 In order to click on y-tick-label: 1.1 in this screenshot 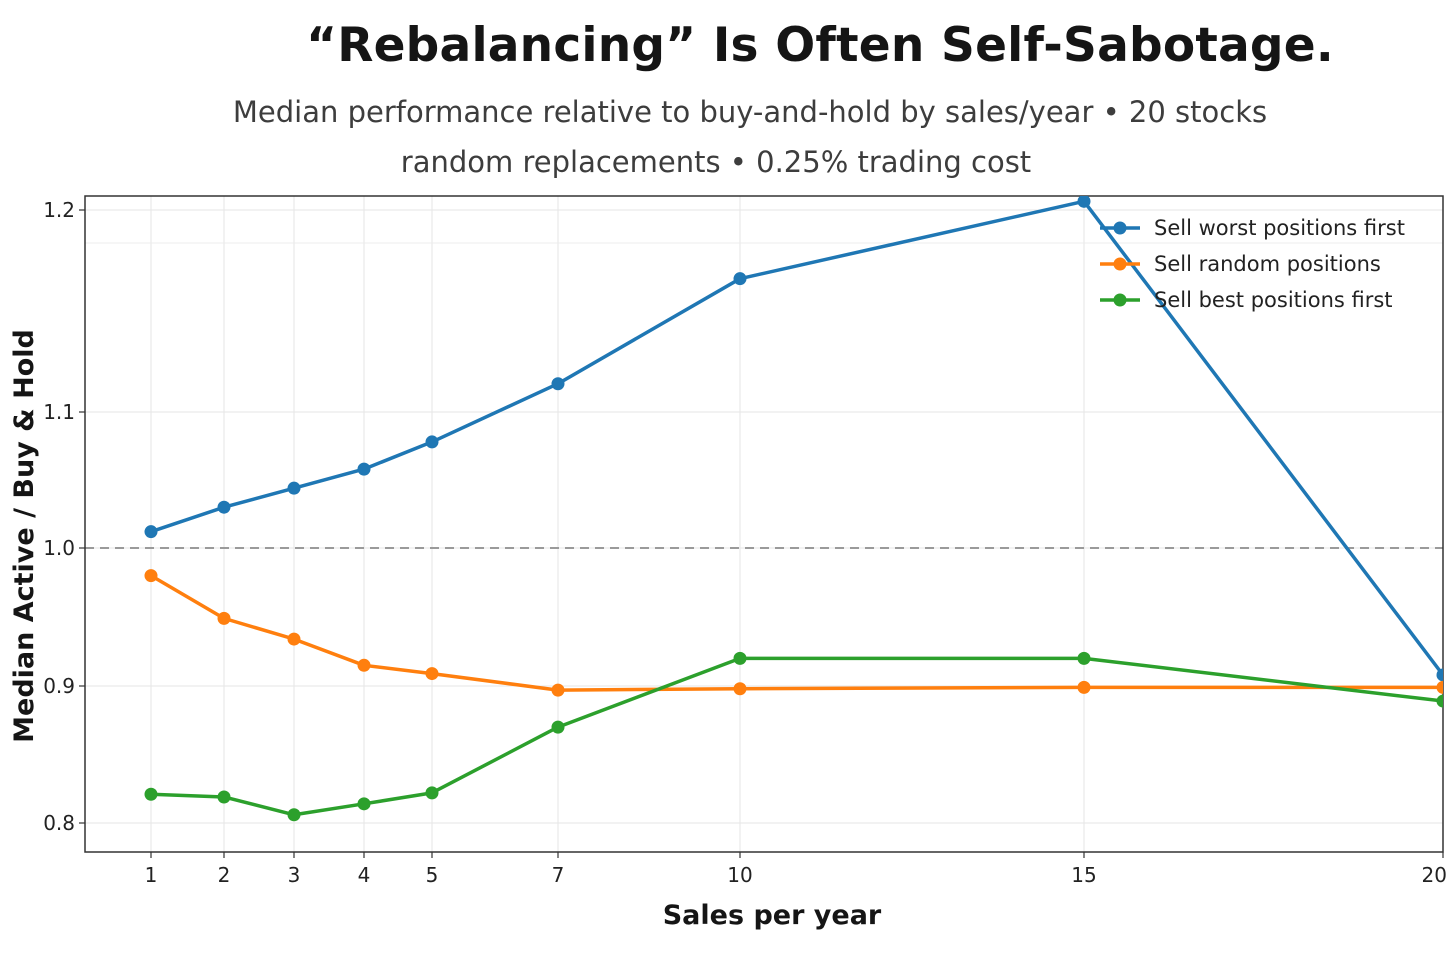, I will do `click(59, 412)`.